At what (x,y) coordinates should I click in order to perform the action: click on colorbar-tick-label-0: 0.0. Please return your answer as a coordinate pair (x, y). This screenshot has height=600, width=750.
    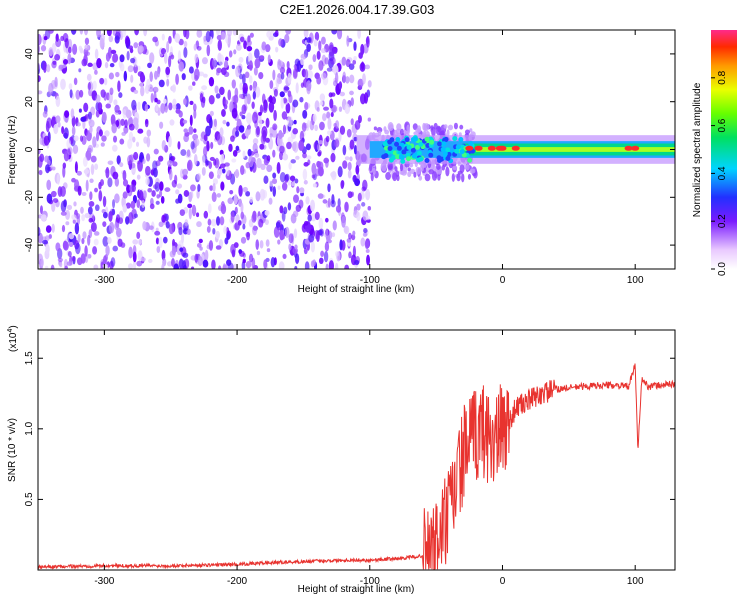
    Looking at the image, I should click on (722, 269).